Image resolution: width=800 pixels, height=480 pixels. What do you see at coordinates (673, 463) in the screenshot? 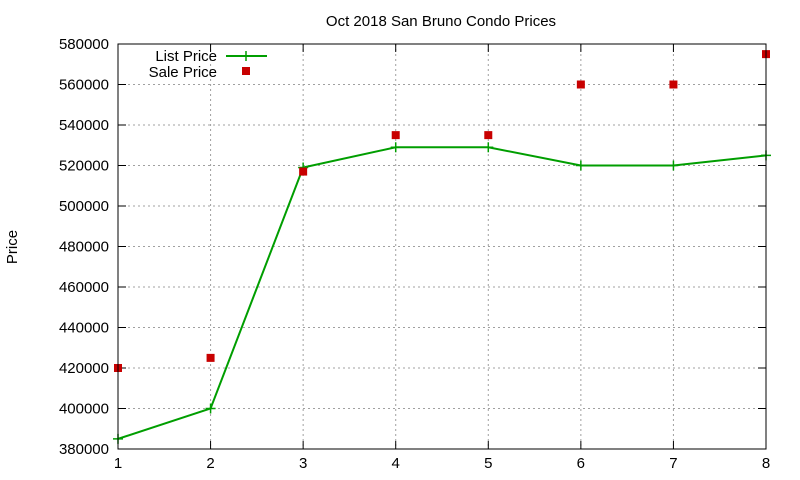
I see `x-tick-label: 7` at bounding box center [673, 463].